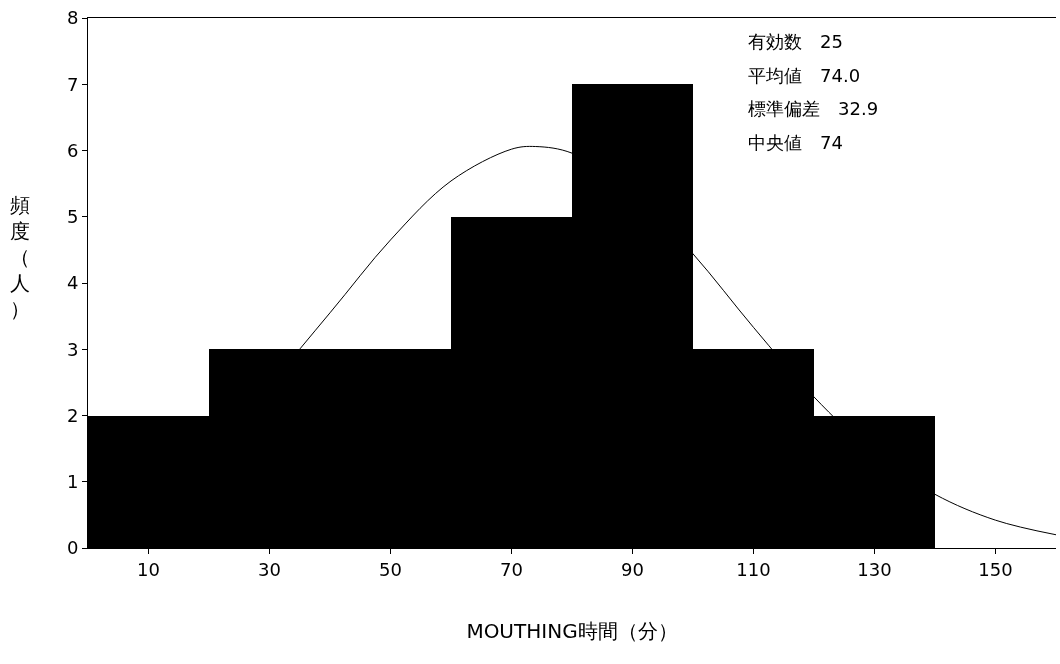  What do you see at coordinates (632, 569) in the screenshot?
I see `x-tick-label: 90` at bounding box center [632, 569].